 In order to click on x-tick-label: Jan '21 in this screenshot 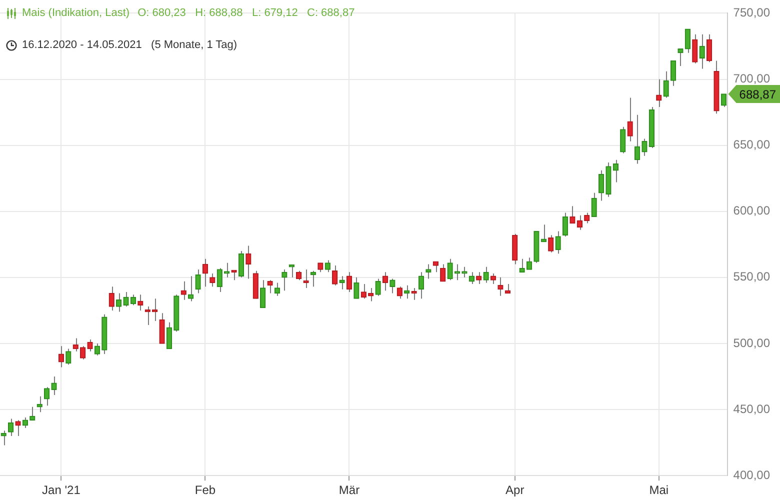, I will do `click(61, 490)`.